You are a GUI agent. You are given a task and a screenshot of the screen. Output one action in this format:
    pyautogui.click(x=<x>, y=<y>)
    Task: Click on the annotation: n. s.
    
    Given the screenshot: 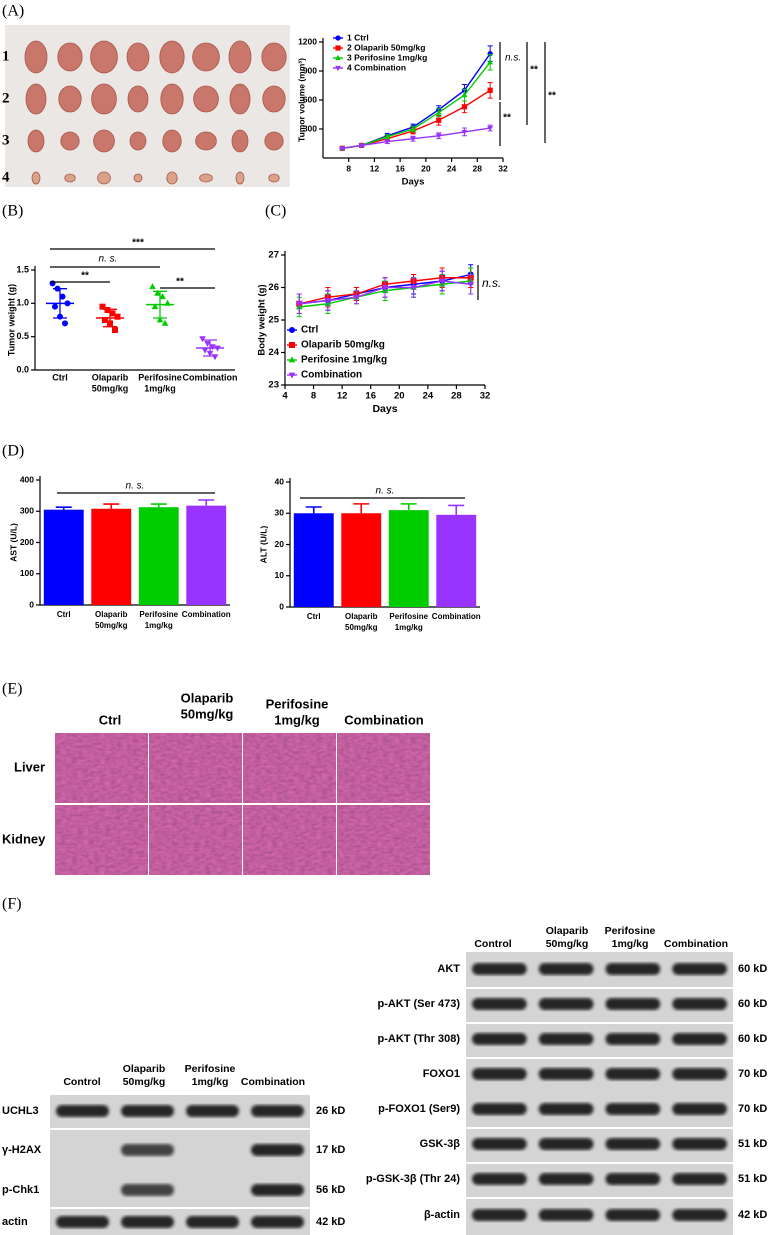 What is the action you would take?
    pyautogui.click(x=135, y=486)
    